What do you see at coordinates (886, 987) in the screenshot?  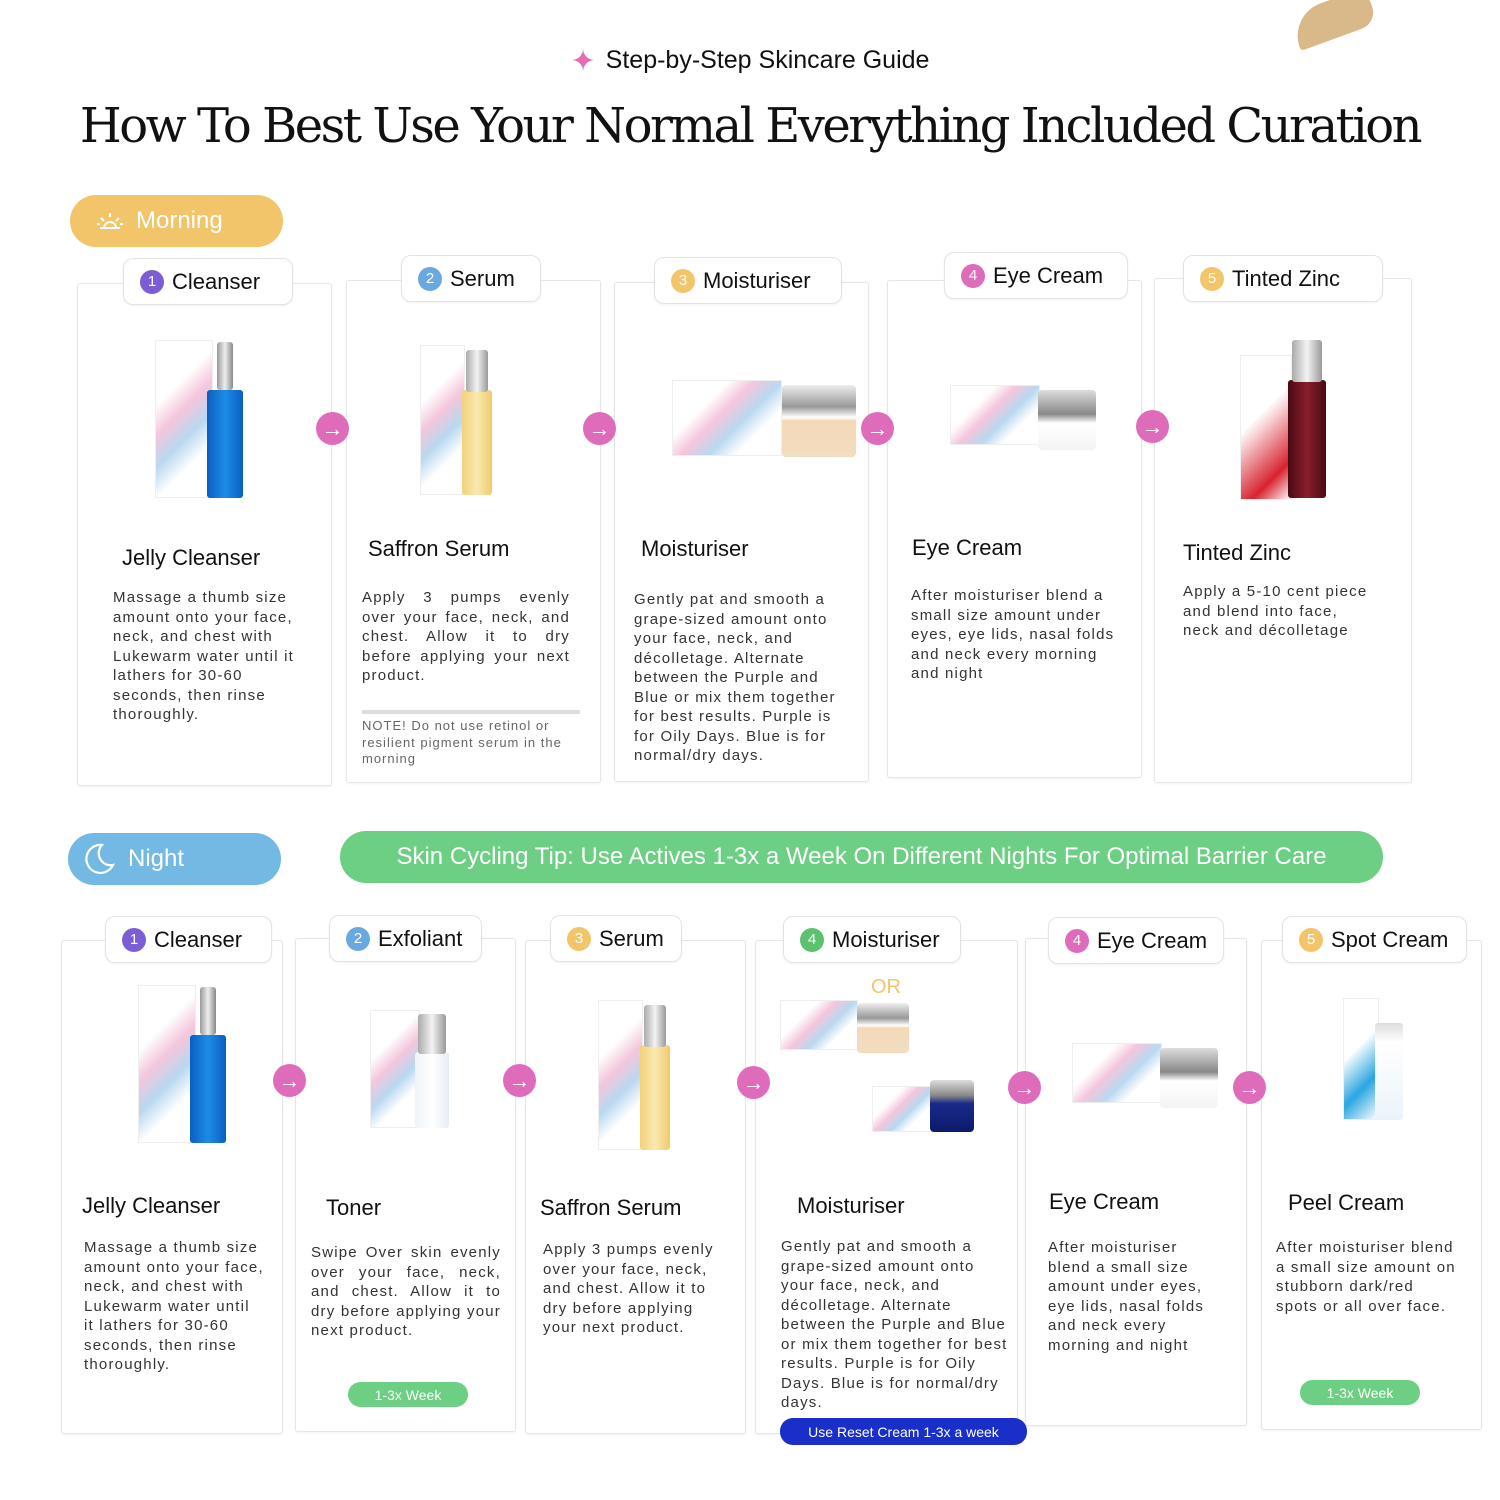 I see `or-label: OR` at bounding box center [886, 987].